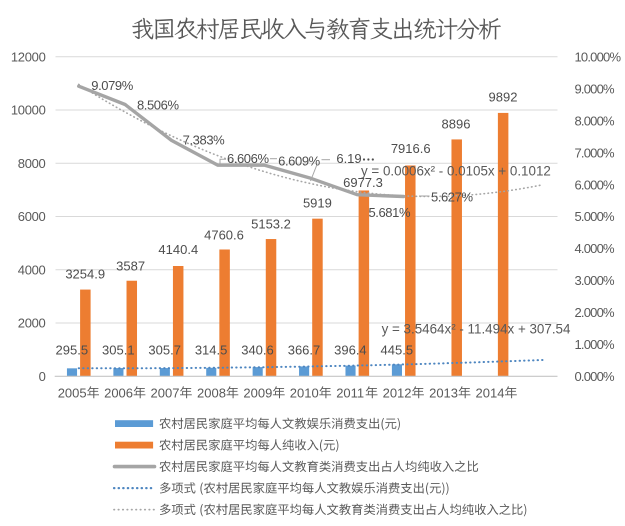 The height and width of the screenshot is (526, 625). Describe the element at coordinates (118, 392) in the screenshot. I see `svg-text: 2006` at that location.